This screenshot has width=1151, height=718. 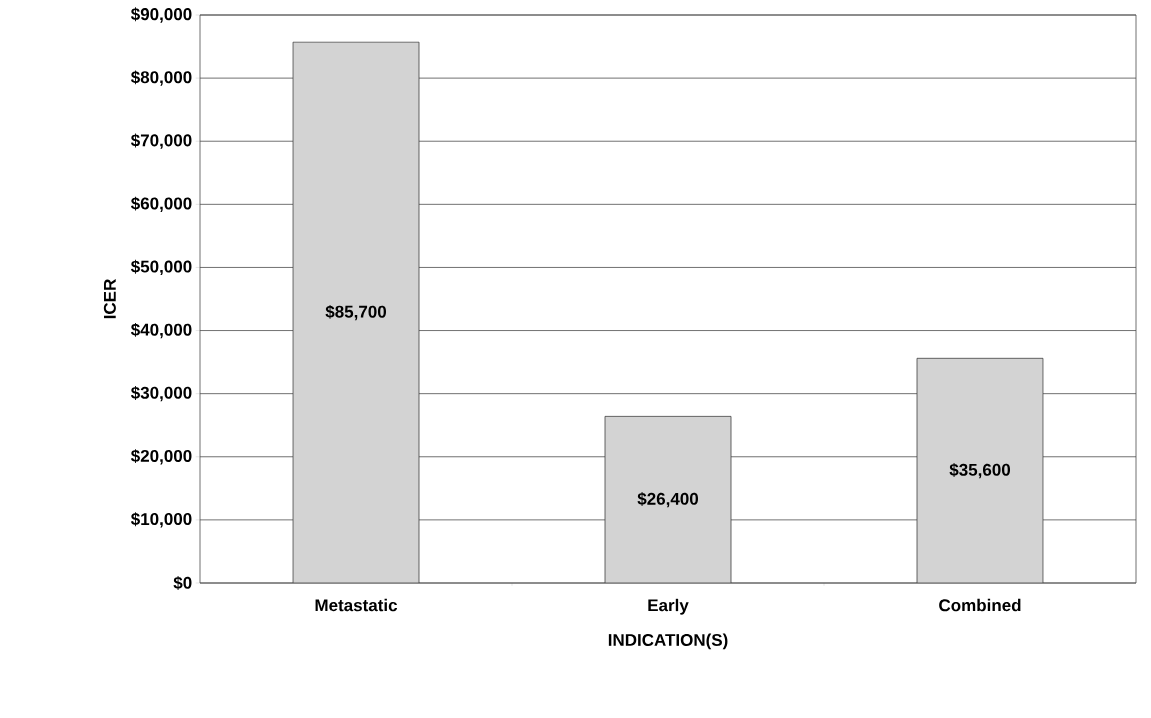 What do you see at coordinates (161, 457) in the screenshot?
I see `y-tick-label: $20,000` at bounding box center [161, 457].